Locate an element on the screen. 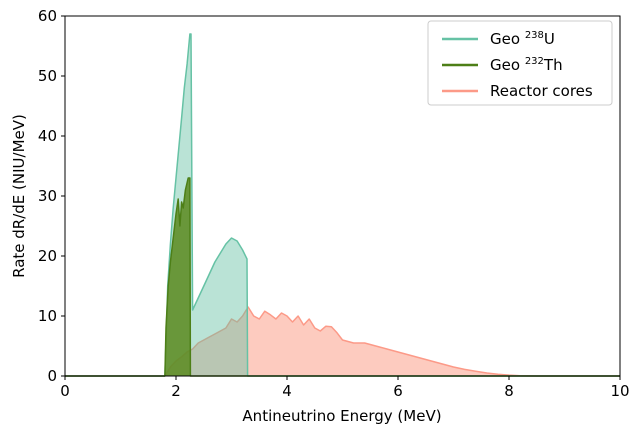  x-tick-label: 8 is located at coordinates (509, 391).